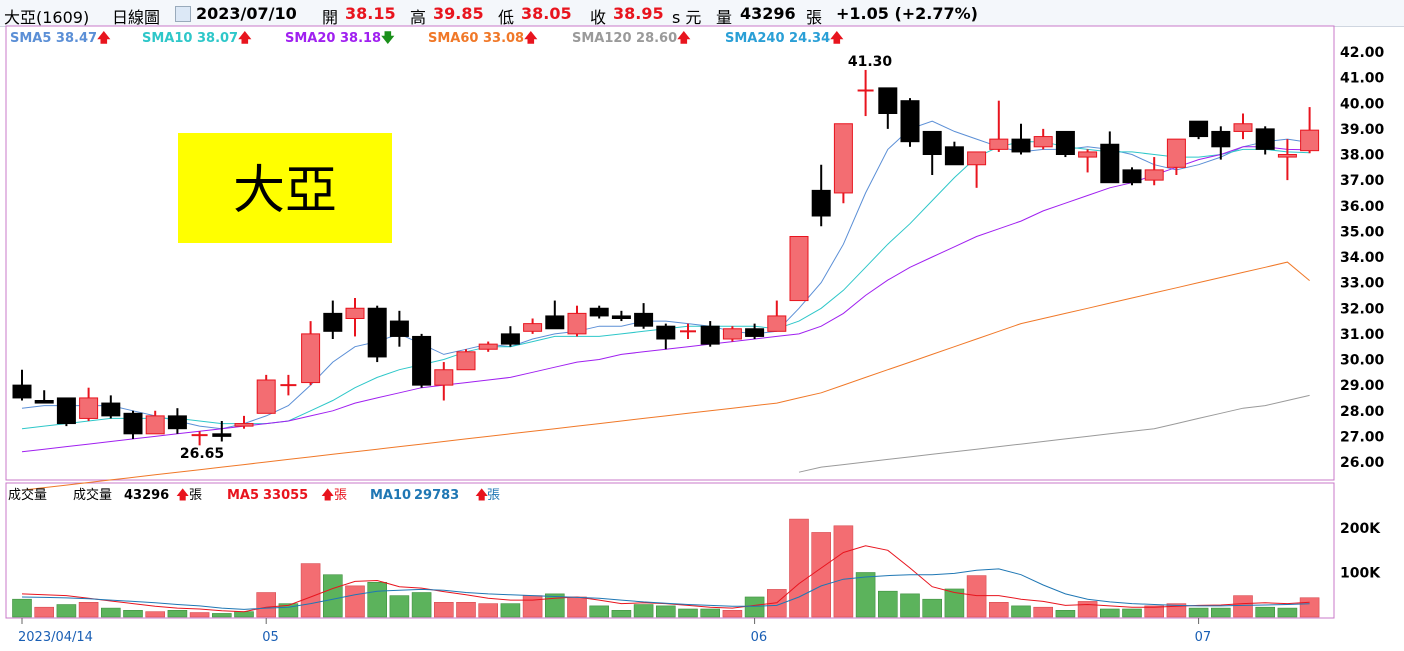  What do you see at coordinates (183, 14) in the screenshot?
I see `timeframe-dropdown-icon` at bounding box center [183, 14].